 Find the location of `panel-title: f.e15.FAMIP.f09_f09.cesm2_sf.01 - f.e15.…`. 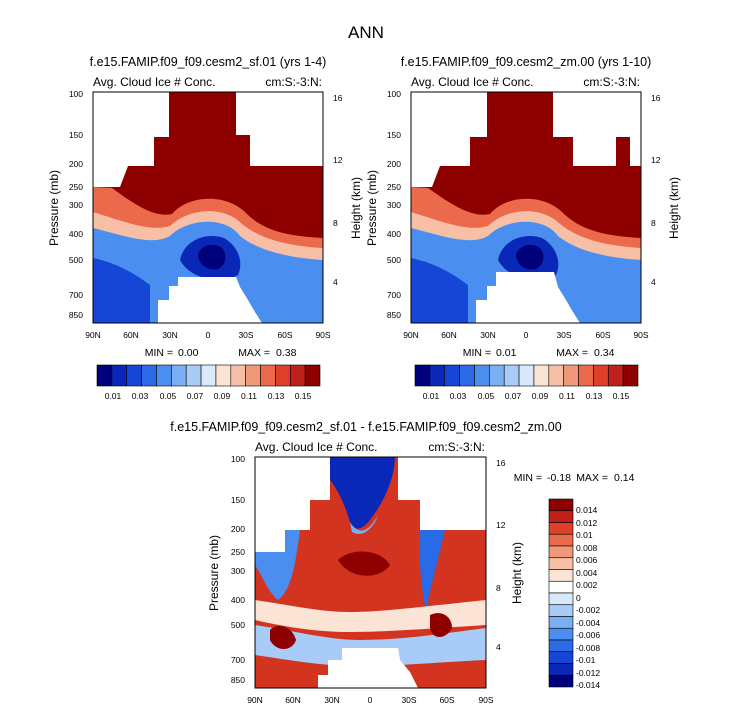

panel-title: f.e15.FAMIP.f09_f09.cesm2_sf.01 - f.e15.… is located at coordinates (365, 427).